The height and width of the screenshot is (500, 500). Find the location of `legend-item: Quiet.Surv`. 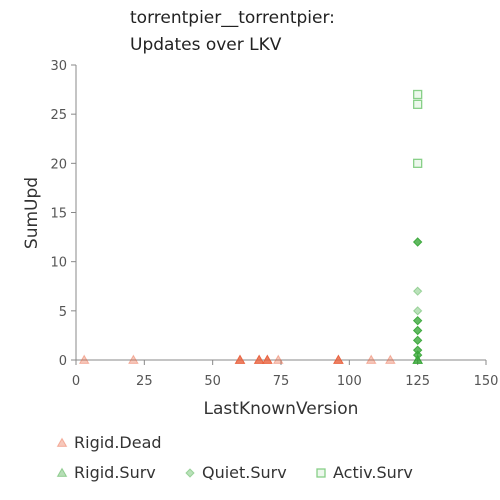

legend-item: Quiet.Surv is located at coordinates (236, 472).